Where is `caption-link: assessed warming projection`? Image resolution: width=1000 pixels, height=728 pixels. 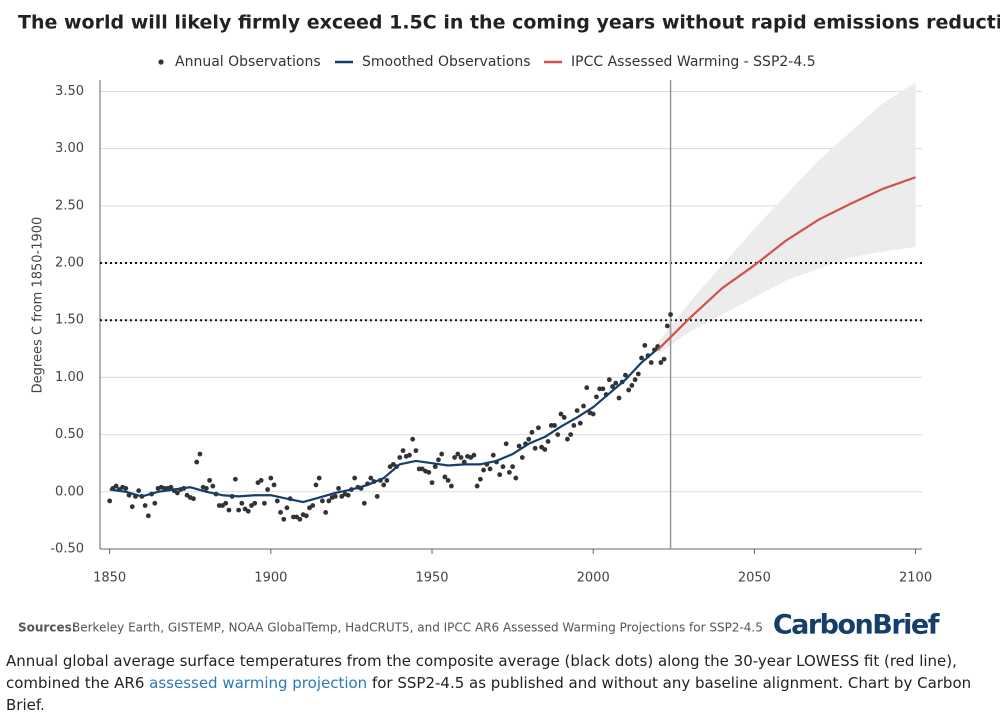
caption-link: assessed warming projection is located at coordinates (258, 683).